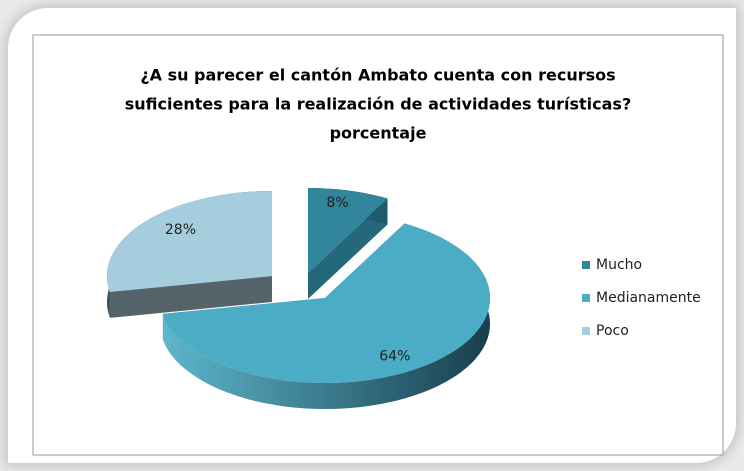 This screenshot has width=744, height=471. I want to click on data-label: 28%, so click(180, 230).